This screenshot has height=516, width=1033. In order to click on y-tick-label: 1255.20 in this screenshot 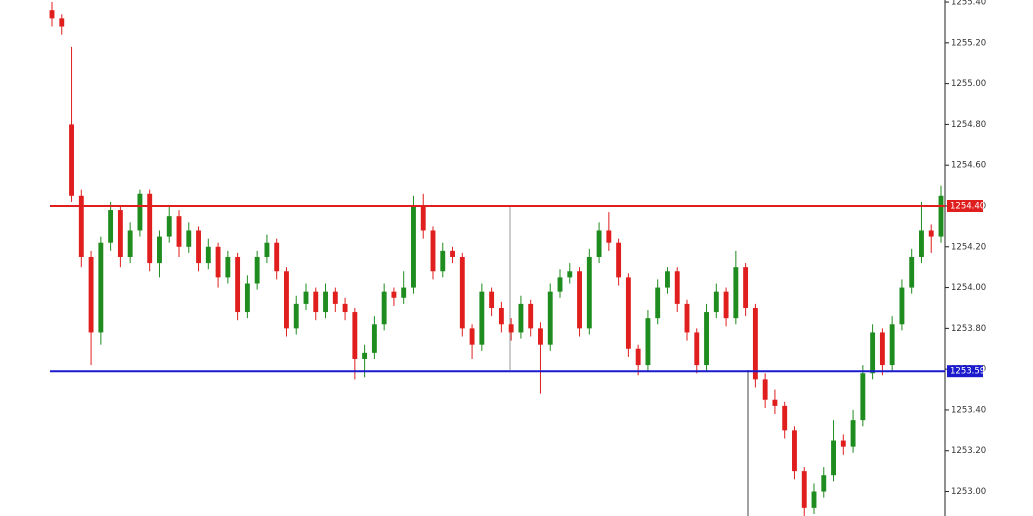, I will do `click(968, 43)`.